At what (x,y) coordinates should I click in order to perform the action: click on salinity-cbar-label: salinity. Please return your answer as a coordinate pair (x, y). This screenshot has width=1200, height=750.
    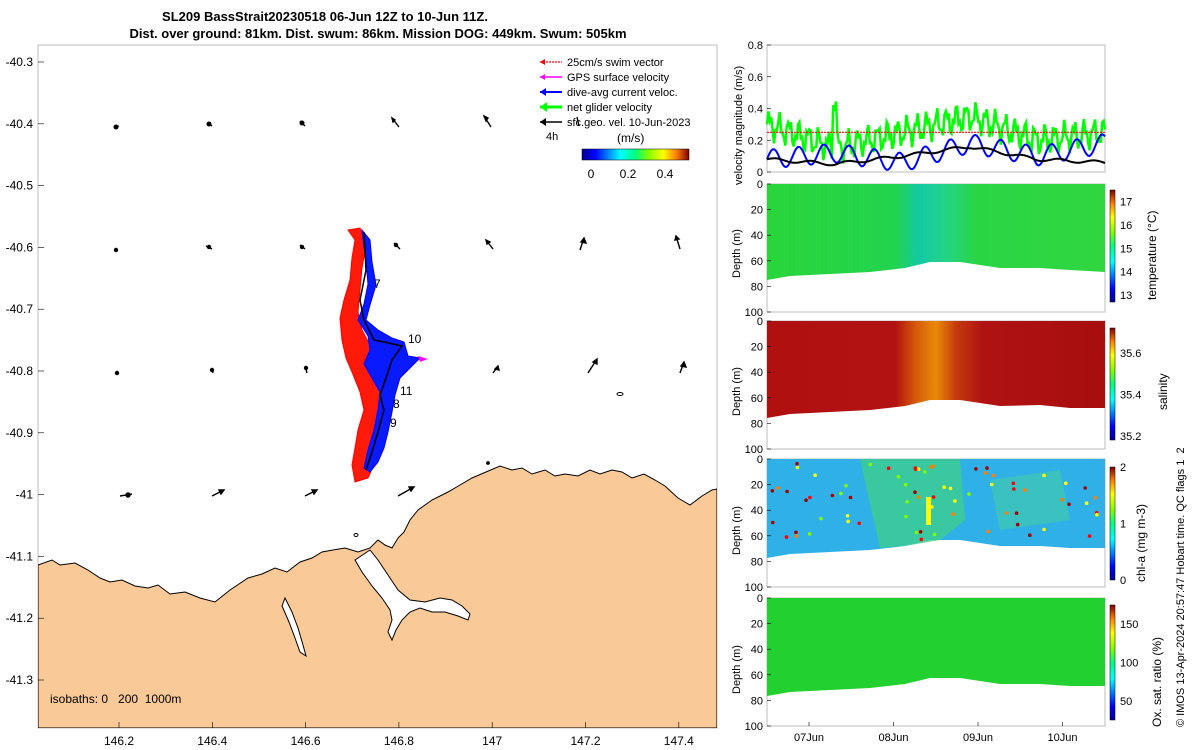
    Looking at the image, I should click on (1163, 391).